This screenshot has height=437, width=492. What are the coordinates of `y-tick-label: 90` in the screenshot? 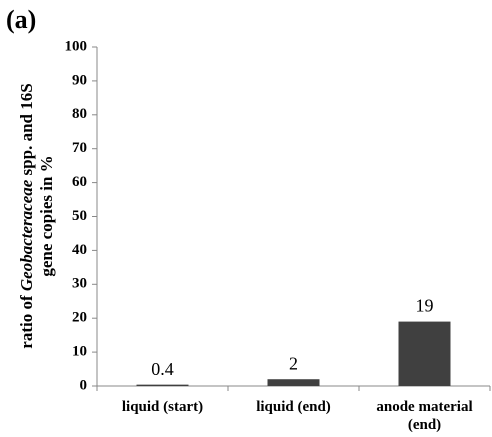 It's located at (79, 80).